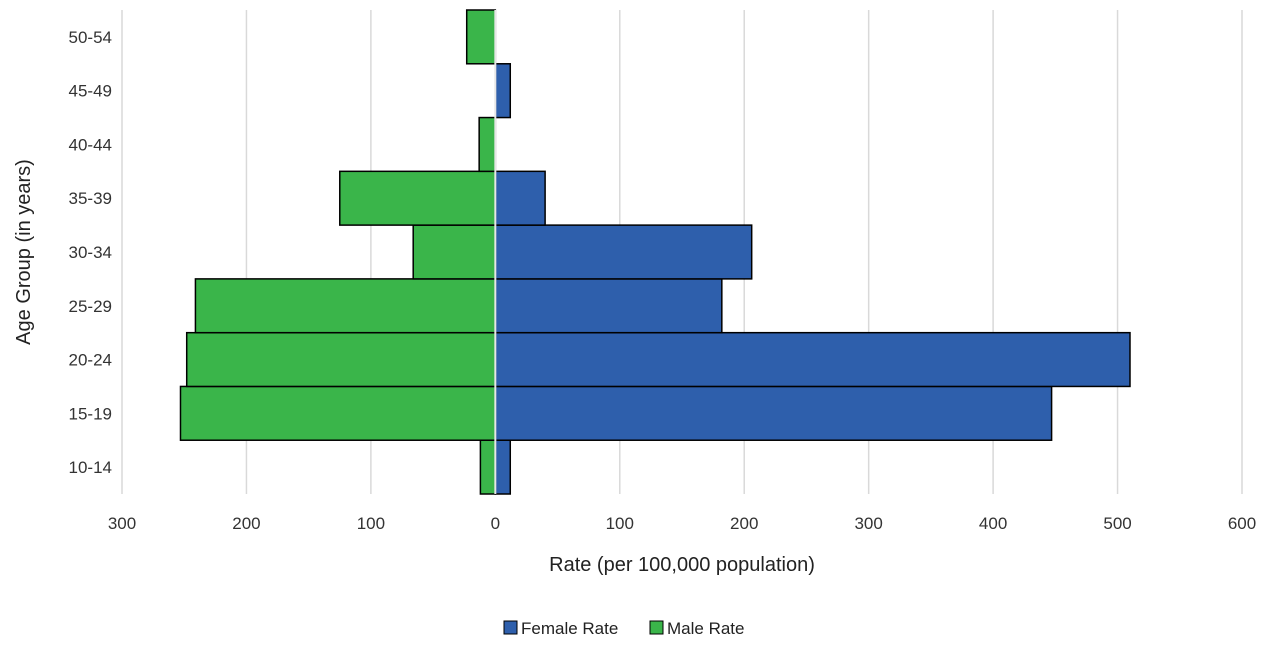 This screenshot has width=1281, height=648. I want to click on x-tick-label: 500, so click(1117, 523).